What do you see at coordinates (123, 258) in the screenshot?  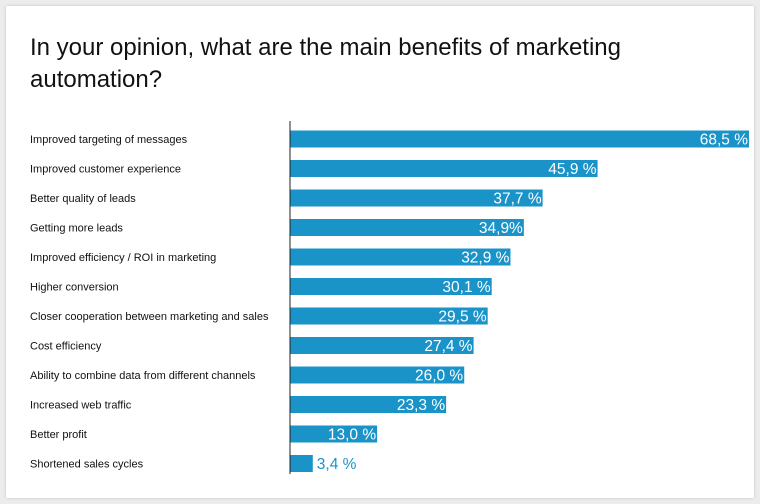 I see `category-label: Improved efficiency / ROI in marketing` at bounding box center [123, 258].